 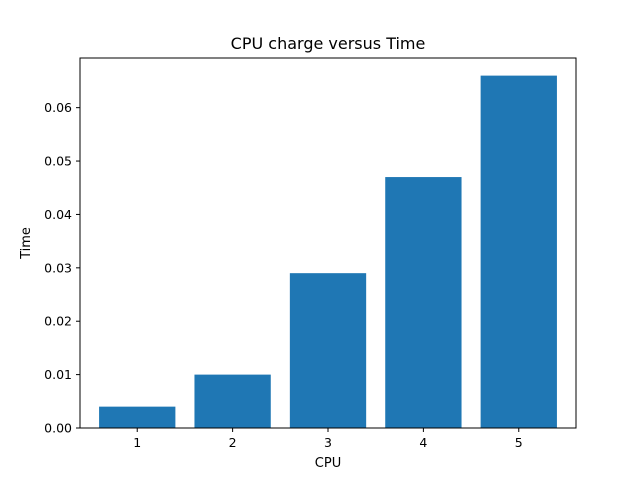 I want to click on x-axis-label: CPU, so click(x=328, y=463).